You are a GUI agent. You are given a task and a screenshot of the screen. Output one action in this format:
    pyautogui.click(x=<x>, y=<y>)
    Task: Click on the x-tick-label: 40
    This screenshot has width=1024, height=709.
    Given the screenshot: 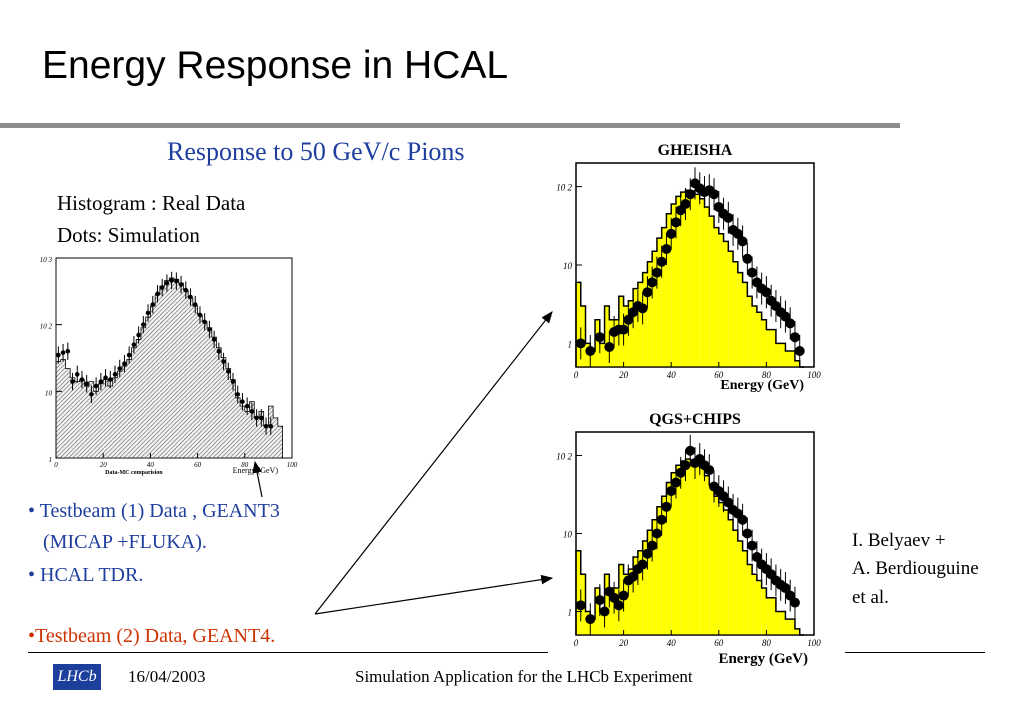 What is the action you would take?
    pyautogui.click(x=151, y=465)
    